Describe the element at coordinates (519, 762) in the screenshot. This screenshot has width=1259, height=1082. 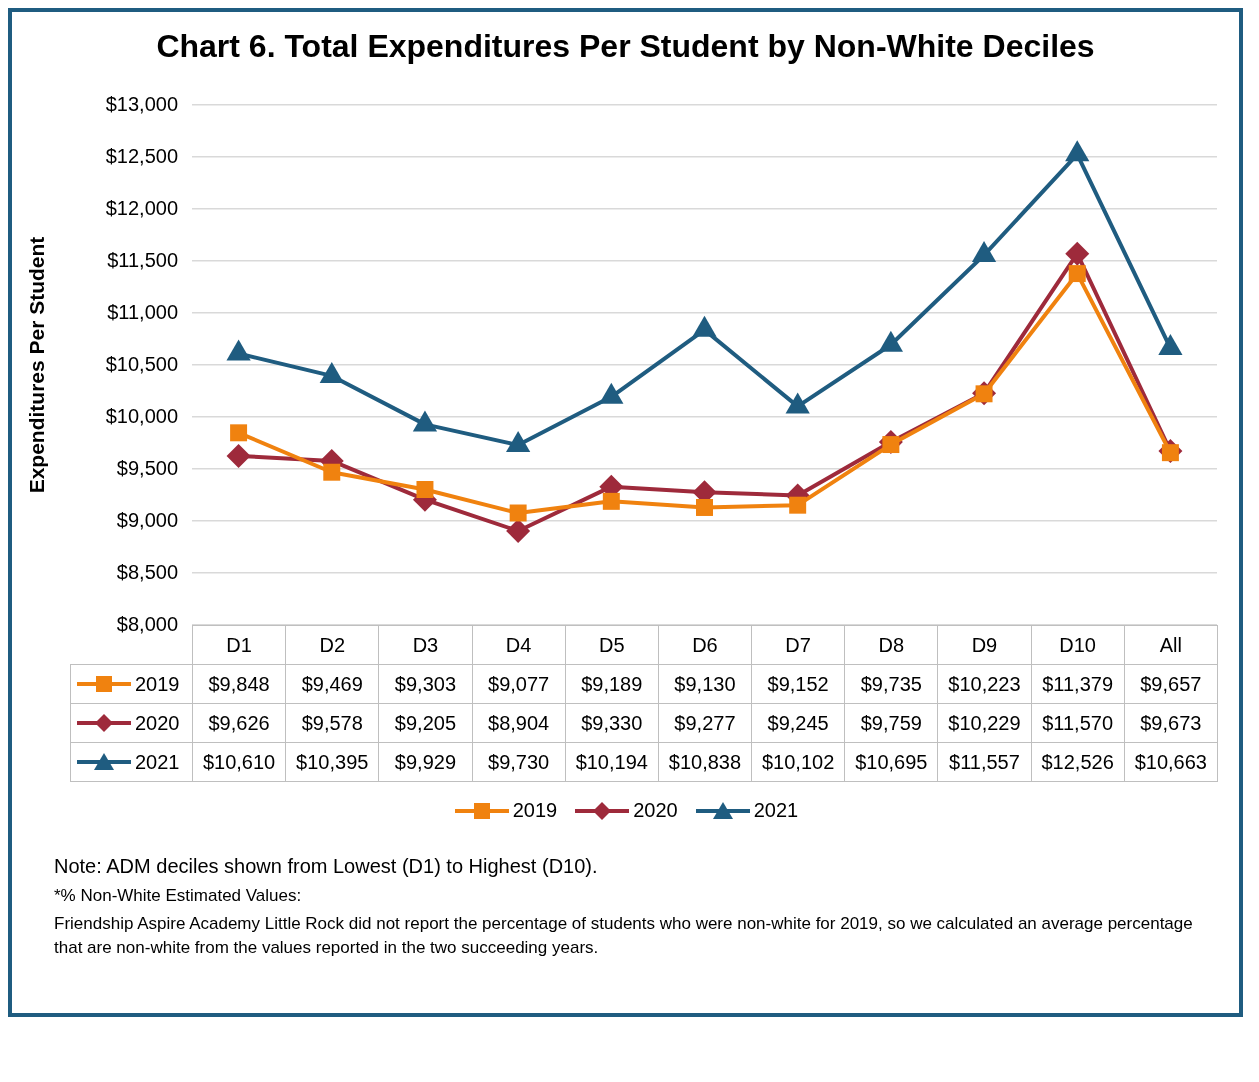
I see `data-label: $9,730` at that location.